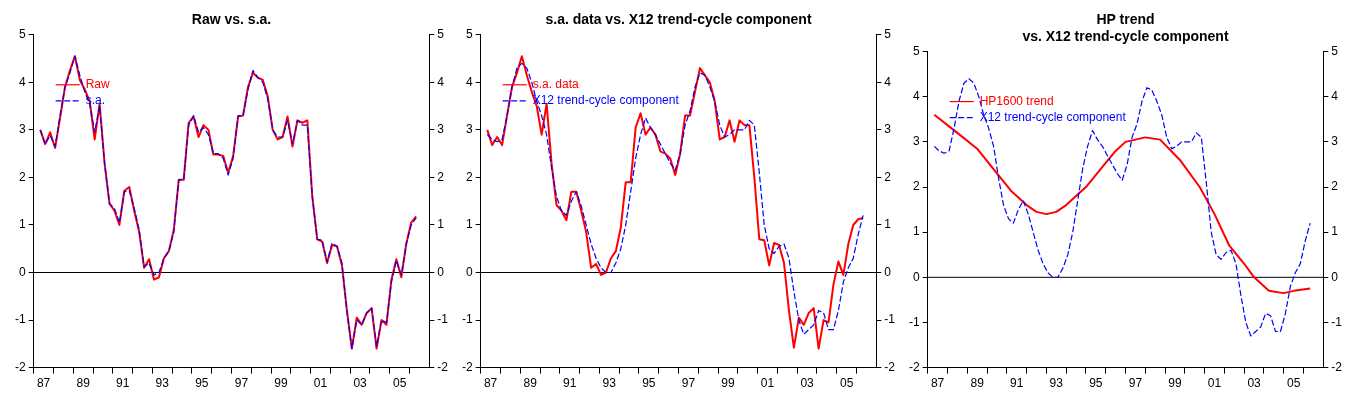 The height and width of the screenshot is (404, 1358). I want to click on chart-title: Raw vs. s.a., so click(231, 19).